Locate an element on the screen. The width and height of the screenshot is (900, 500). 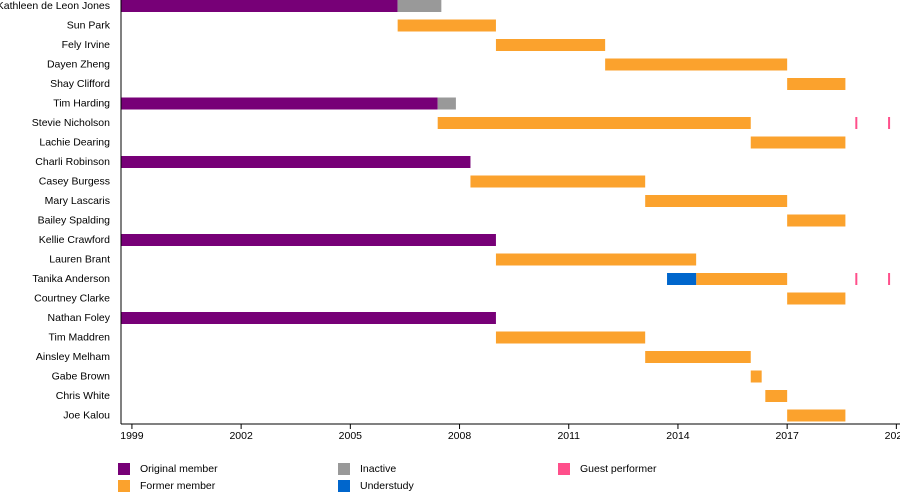
x-tick-label: 2014 is located at coordinates (678, 436).